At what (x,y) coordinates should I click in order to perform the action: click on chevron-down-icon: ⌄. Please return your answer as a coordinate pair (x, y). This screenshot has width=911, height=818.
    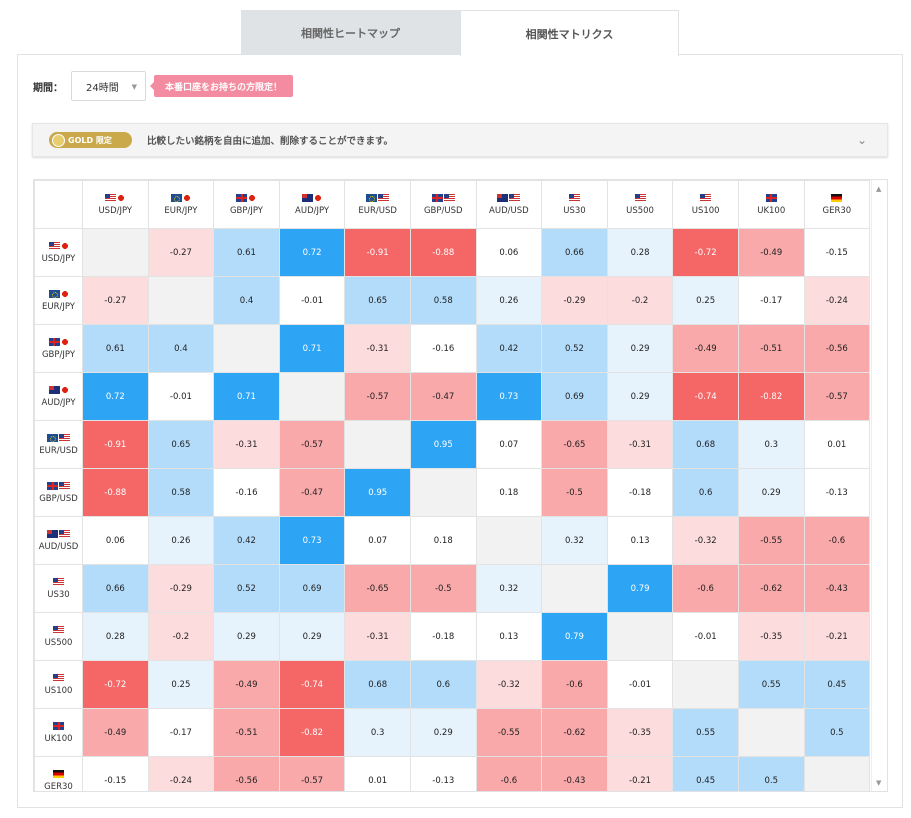
    Looking at the image, I should click on (861, 140).